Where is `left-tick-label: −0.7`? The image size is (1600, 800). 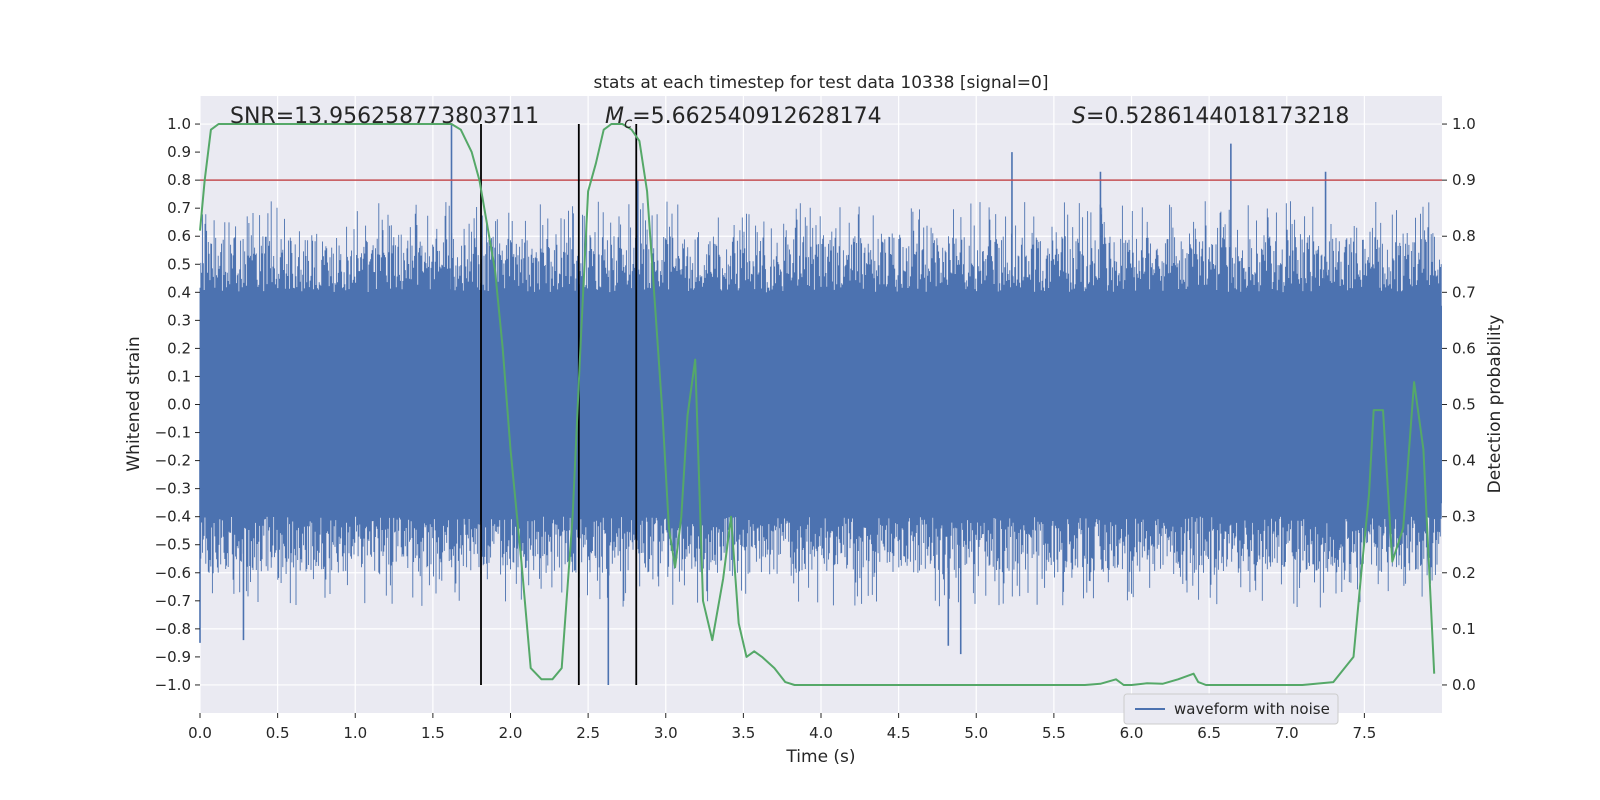
left-tick-label: −0.7 is located at coordinates (173, 601).